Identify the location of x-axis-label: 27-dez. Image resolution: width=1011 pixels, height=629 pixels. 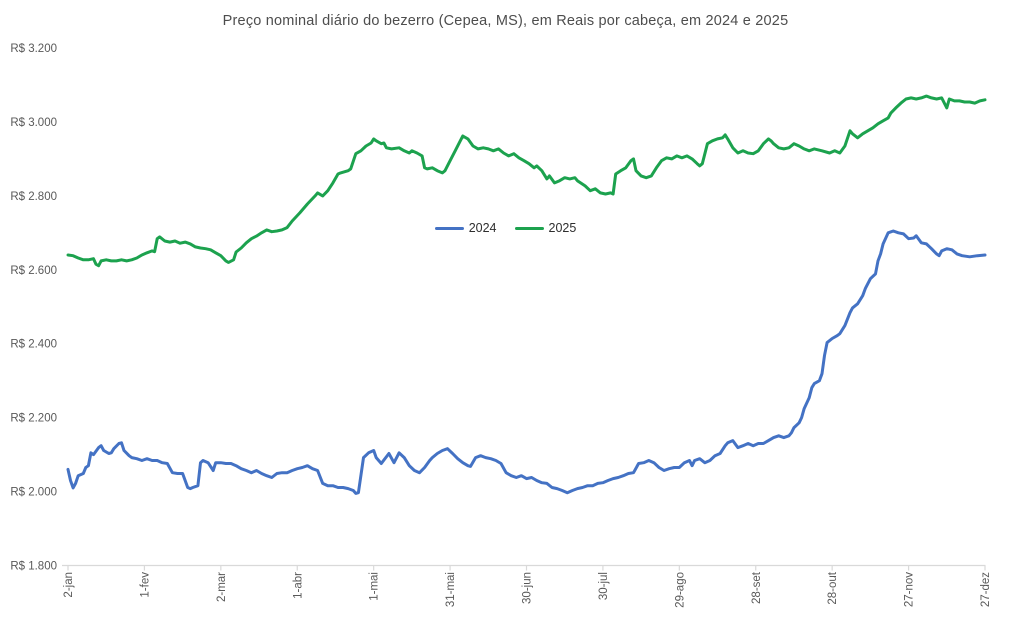
(986, 589).